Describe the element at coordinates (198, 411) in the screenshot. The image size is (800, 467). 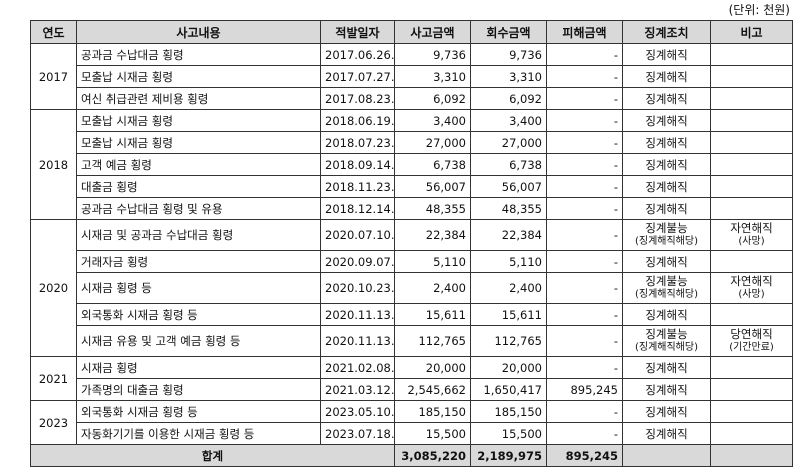
I see `content-cell: 외국통화 시재금 횡령 등` at that location.